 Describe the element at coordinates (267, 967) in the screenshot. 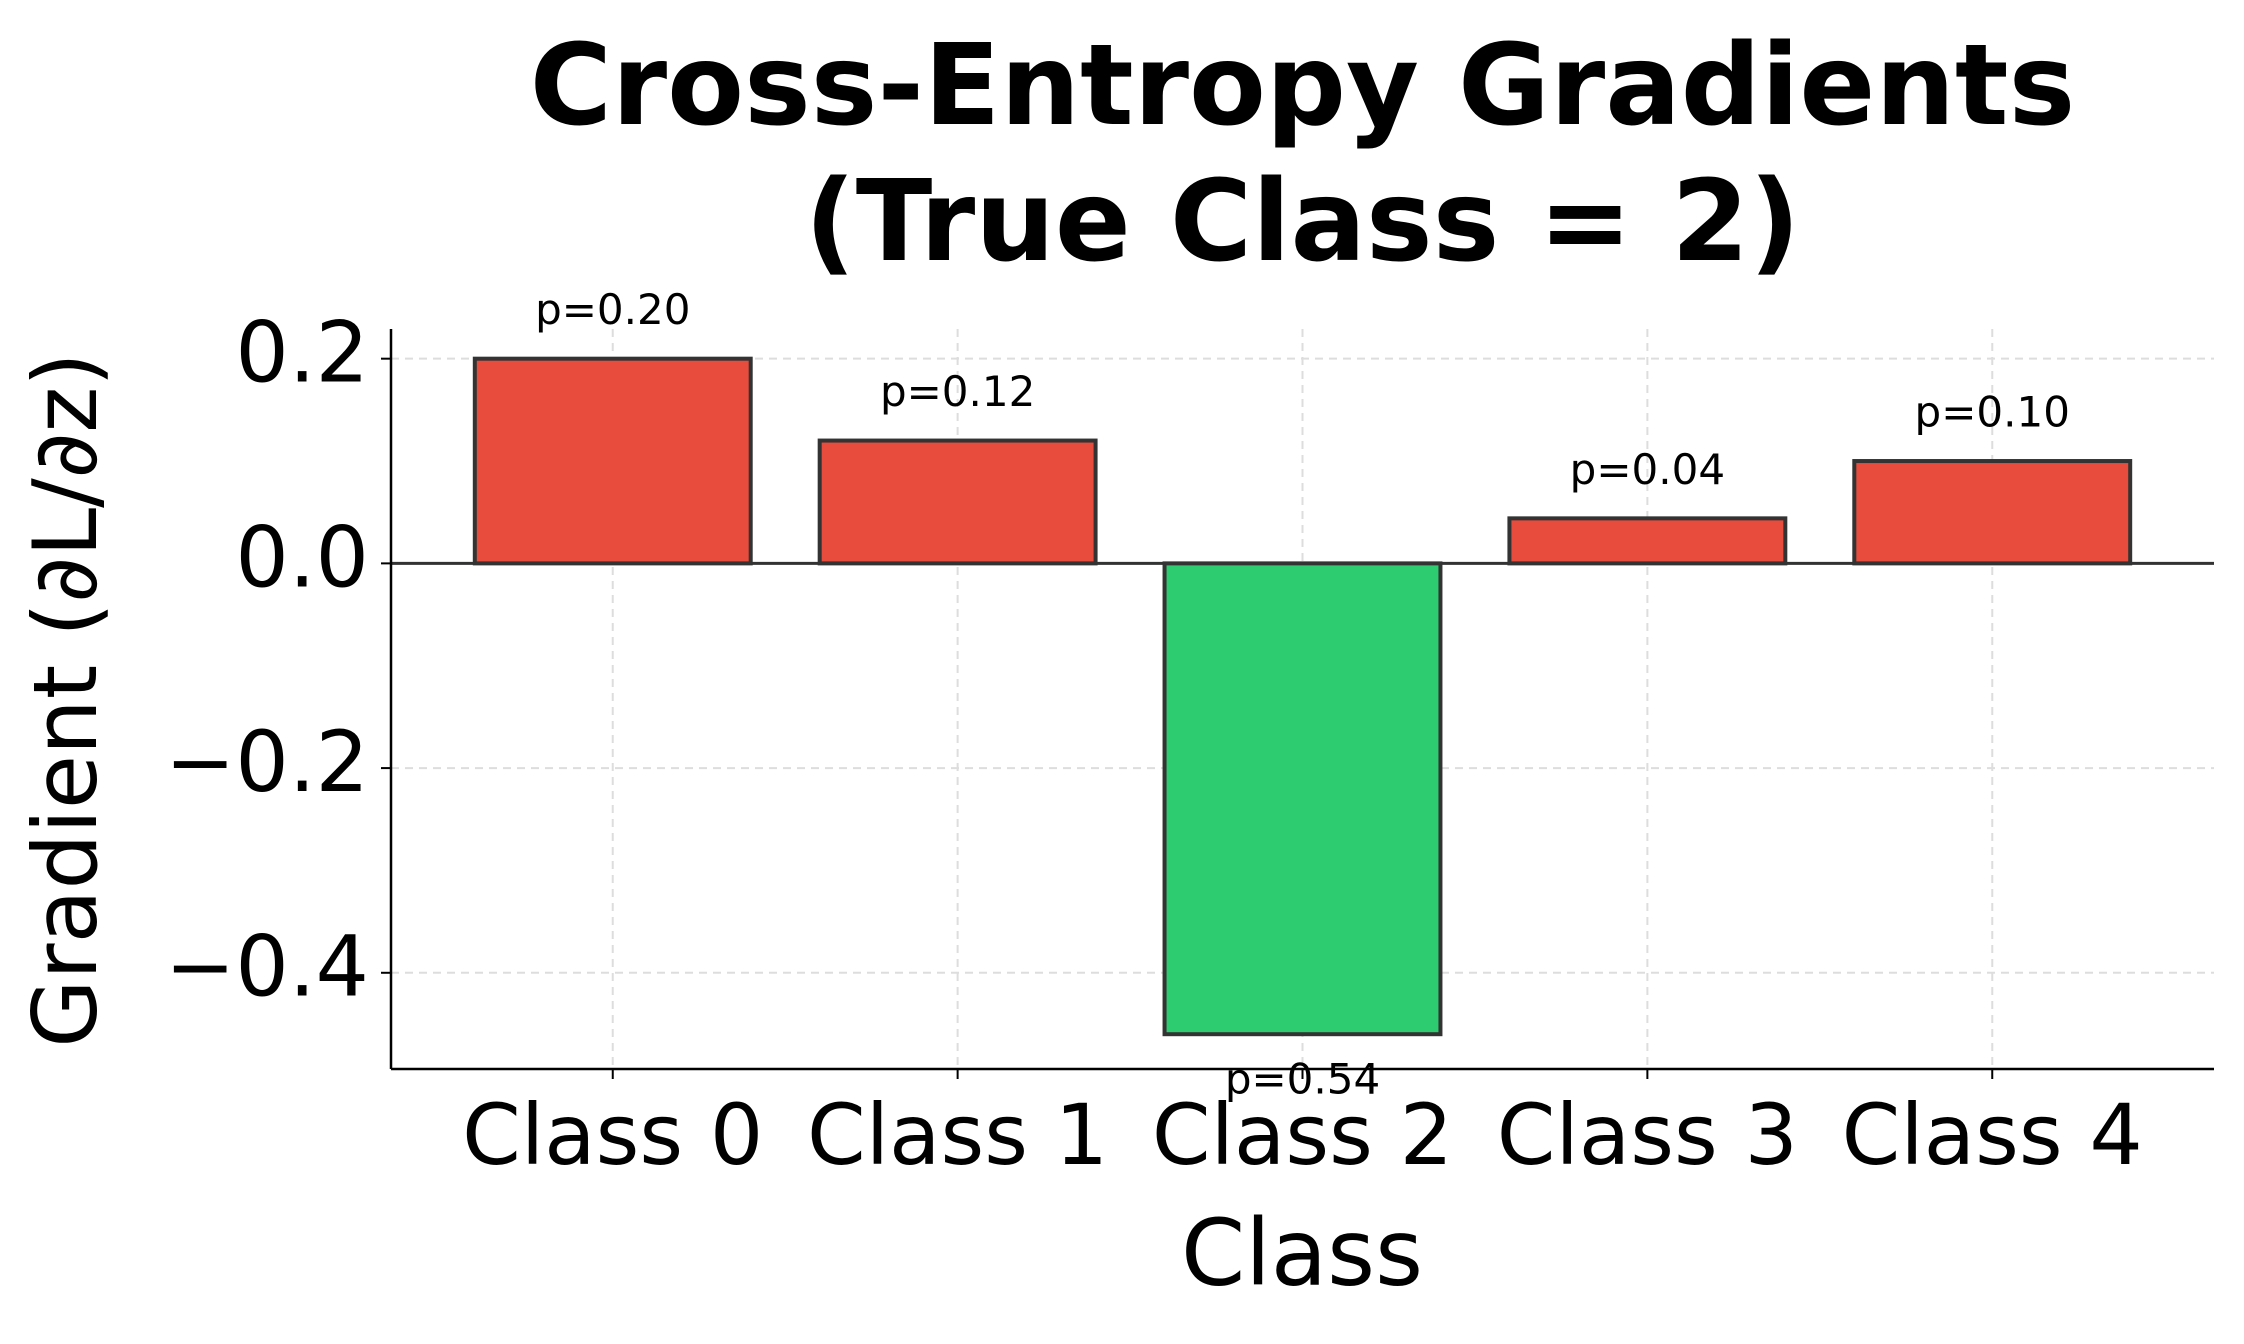

I see `y-tick-label: −0.4` at that location.